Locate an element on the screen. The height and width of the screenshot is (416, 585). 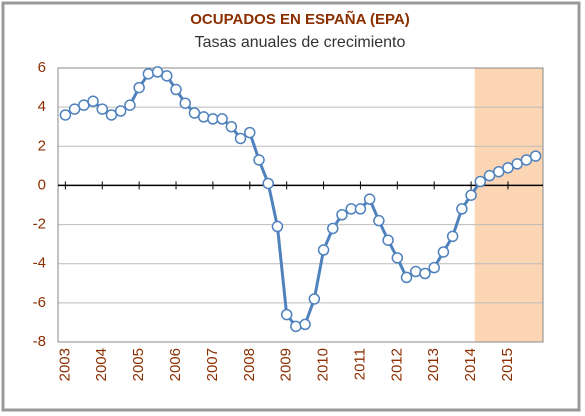
y-tick-label: 2 is located at coordinates (42, 145).